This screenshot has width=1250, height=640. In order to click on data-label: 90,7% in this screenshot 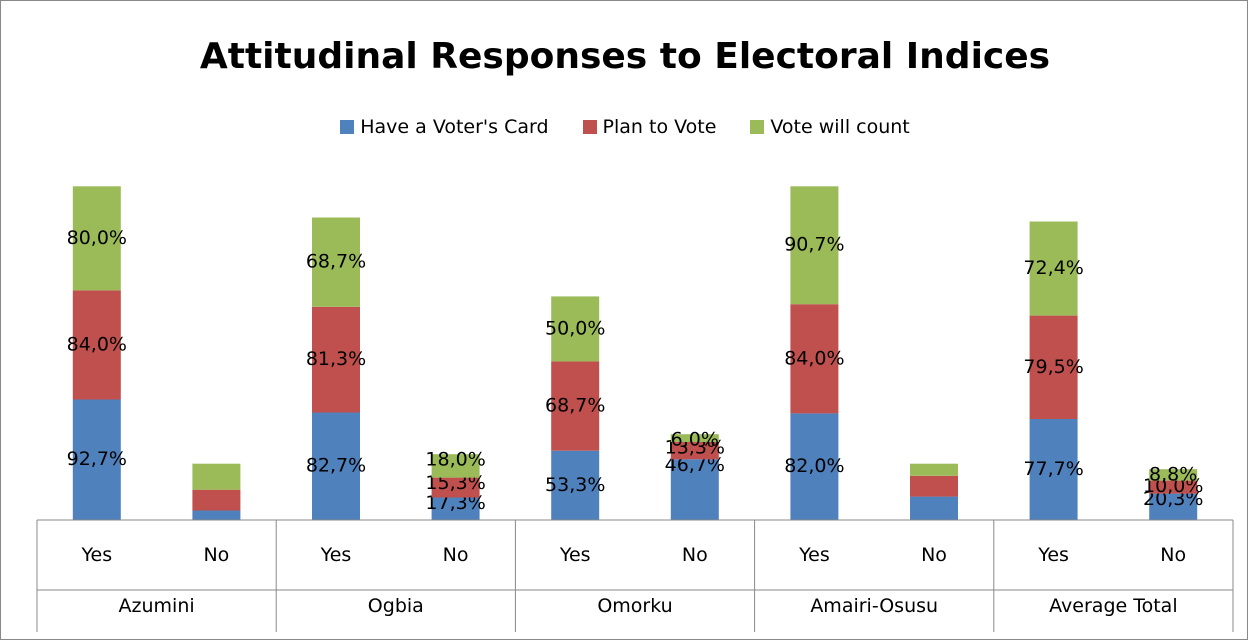, I will do `click(814, 245)`.